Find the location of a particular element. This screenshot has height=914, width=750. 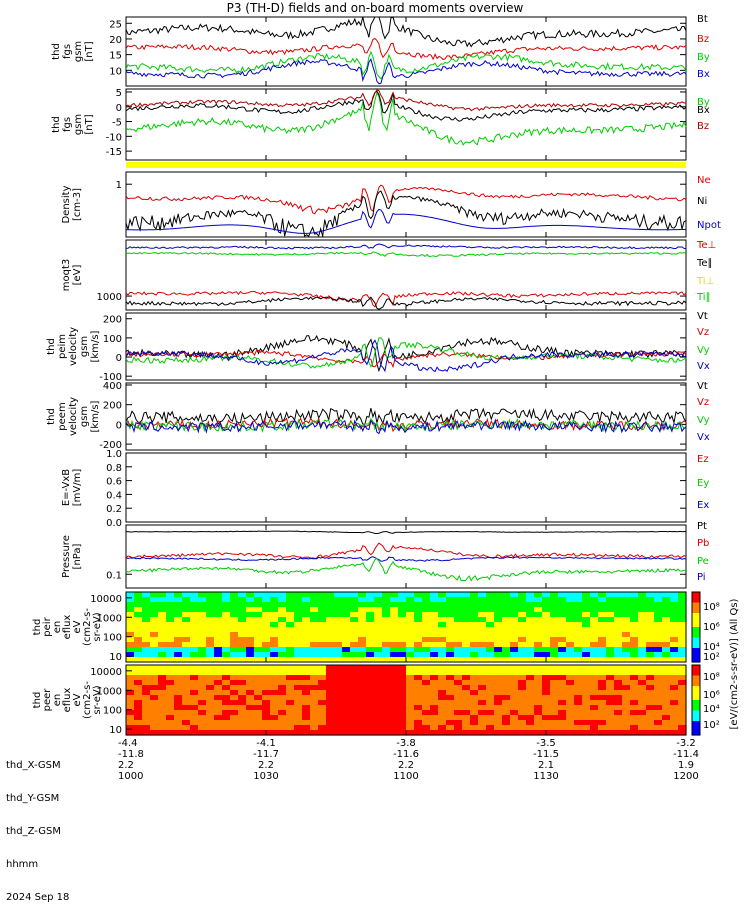

legend-Te⊥: Te⊥ is located at coordinates (706, 245).